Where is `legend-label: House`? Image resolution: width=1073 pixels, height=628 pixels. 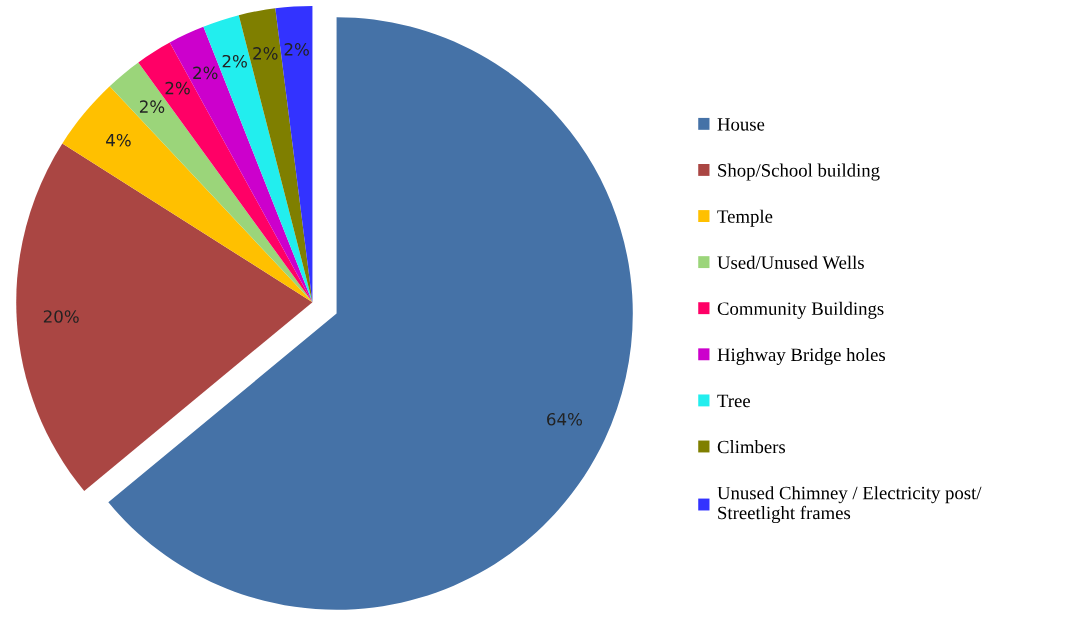 legend-label: House is located at coordinates (741, 124).